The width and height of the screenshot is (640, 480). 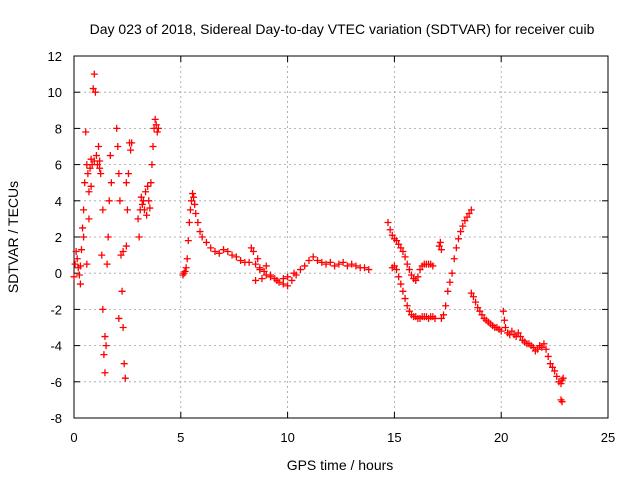 I want to click on y-tick-label: -2, so click(x=56, y=309).